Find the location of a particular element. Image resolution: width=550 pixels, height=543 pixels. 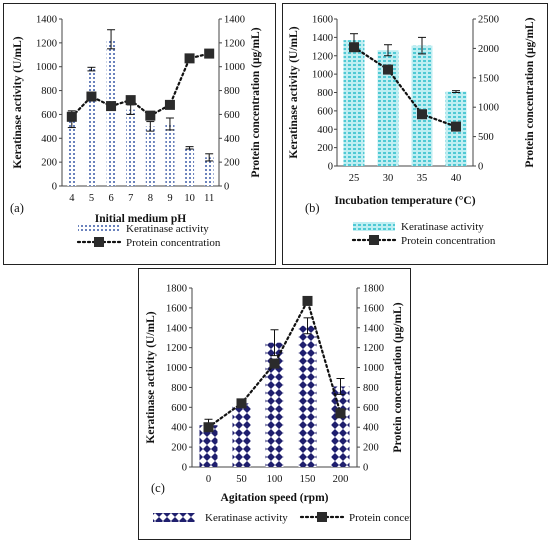

x-tick-label: 30 is located at coordinates (388, 178).